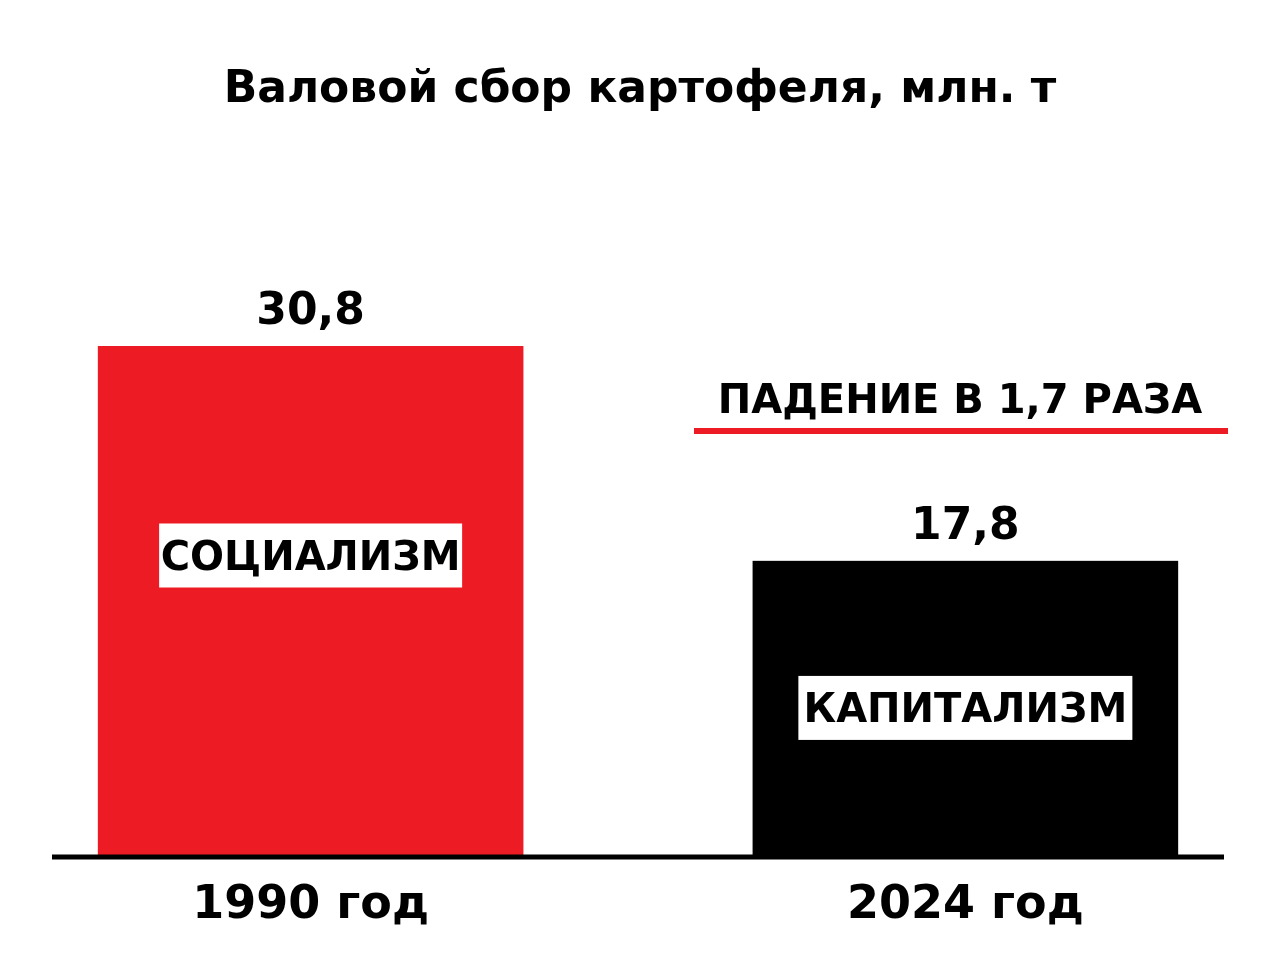 The height and width of the screenshot is (966, 1280). What do you see at coordinates (311, 902) in the screenshot?
I see `x-tick-label: 1990 год` at bounding box center [311, 902].